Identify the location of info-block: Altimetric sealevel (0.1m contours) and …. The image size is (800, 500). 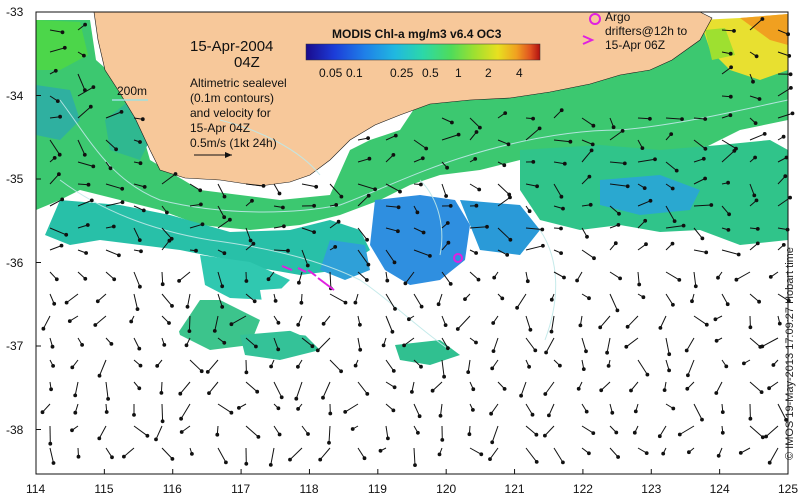
(238, 113).